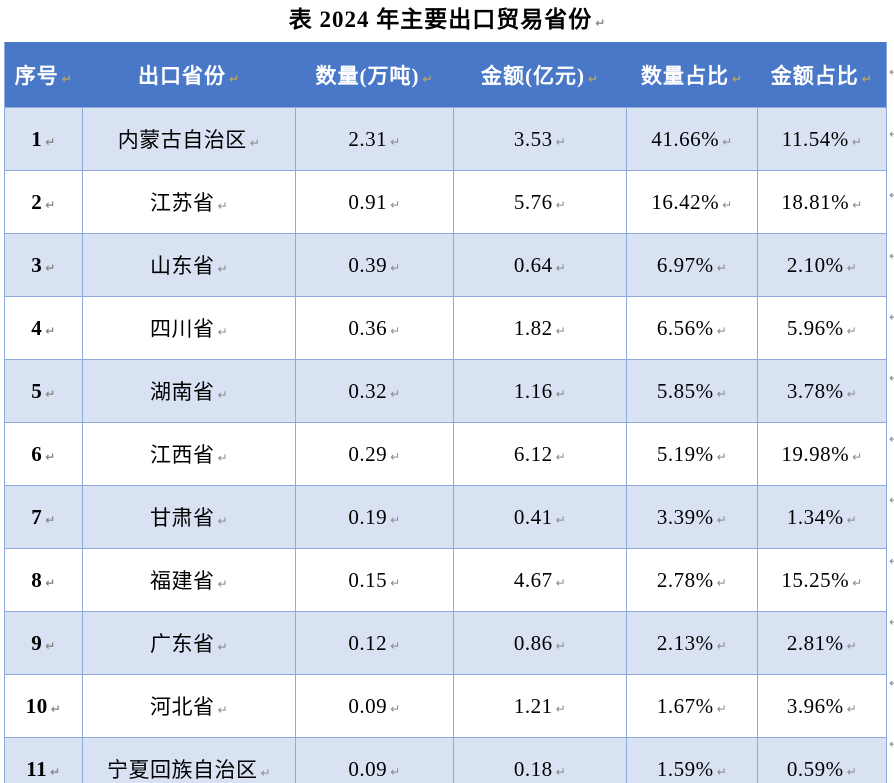  Describe the element at coordinates (815, 201) in the screenshot. I see `cell-value: 18.81%` at that location.